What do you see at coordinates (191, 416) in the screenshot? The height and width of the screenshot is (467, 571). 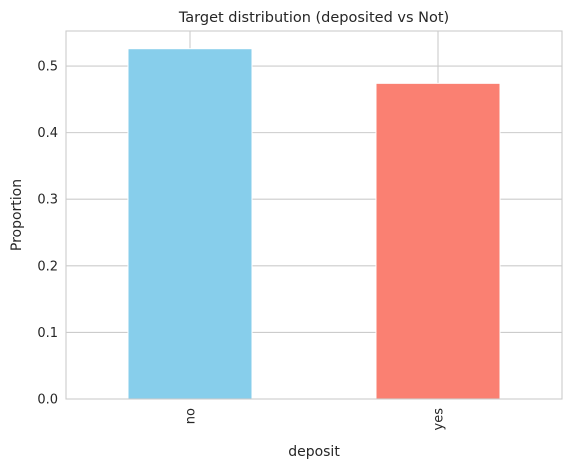 I see `x-tick-label: no` at bounding box center [191, 416].